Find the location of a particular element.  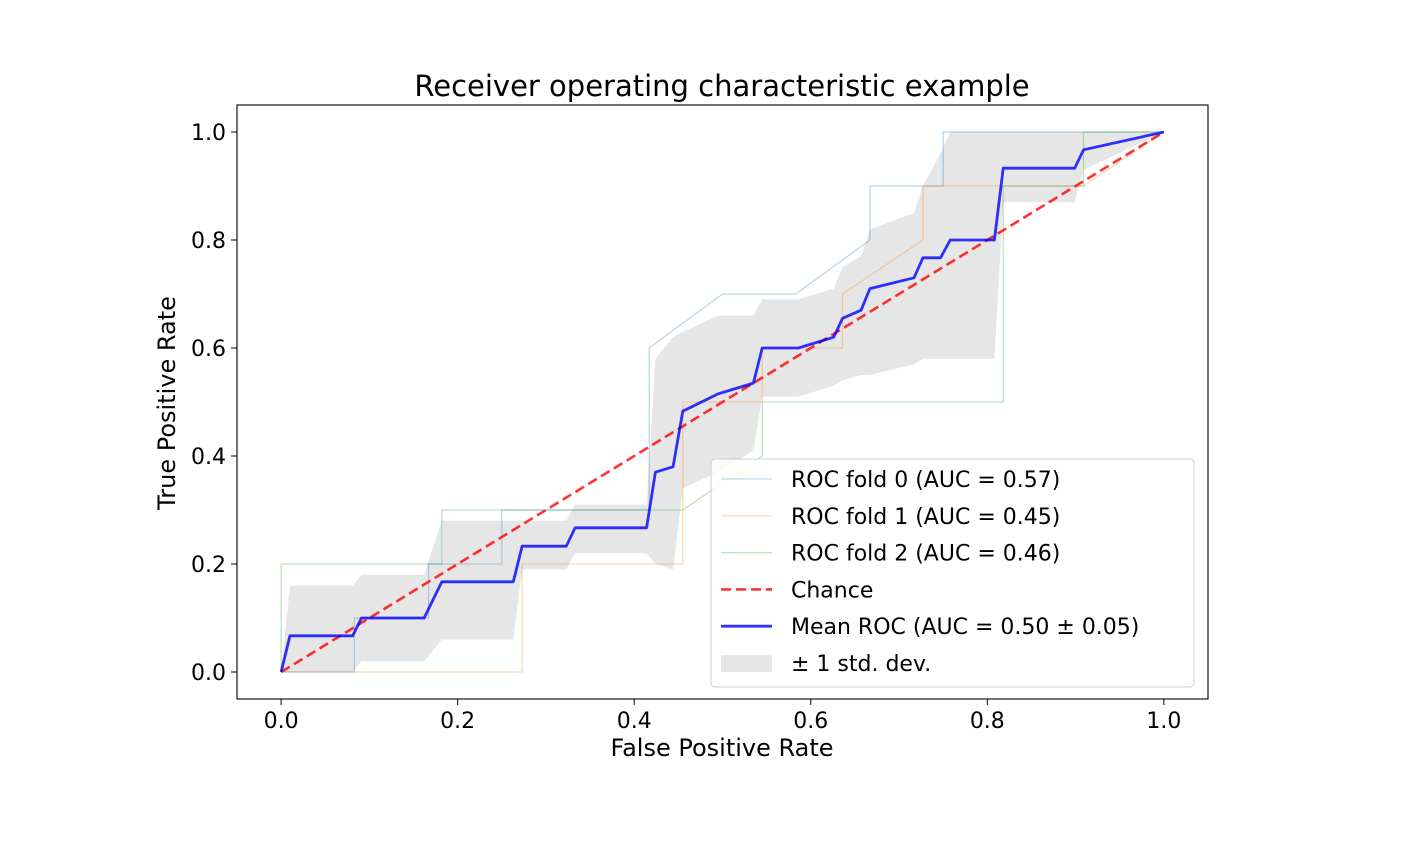

y-tick-label: 0.8 is located at coordinates (208, 241).